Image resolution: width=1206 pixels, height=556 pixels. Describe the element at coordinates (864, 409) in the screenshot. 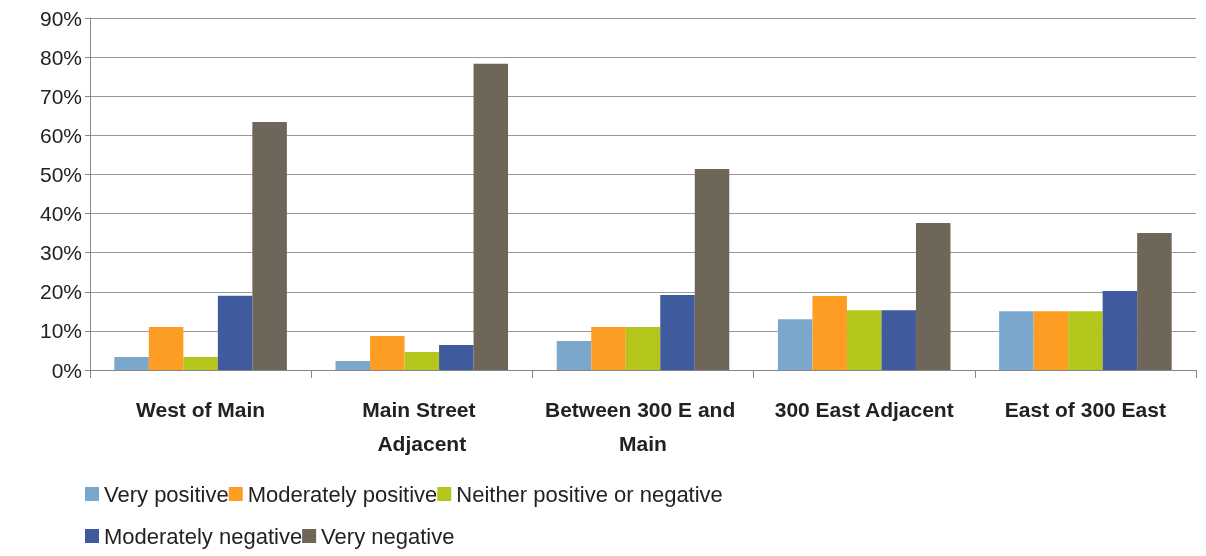

I see `x-tick-label: 300 East Adjacent` at that location.